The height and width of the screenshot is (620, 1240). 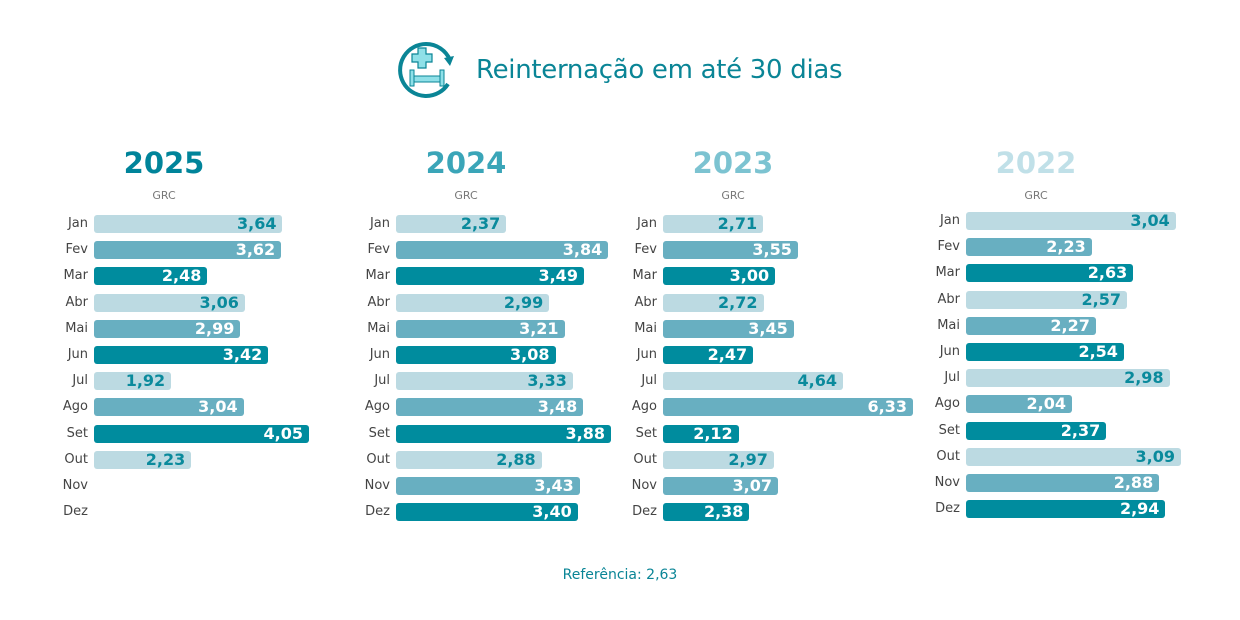 I want to click on year-title: 2025, so click(x=164, y=163).